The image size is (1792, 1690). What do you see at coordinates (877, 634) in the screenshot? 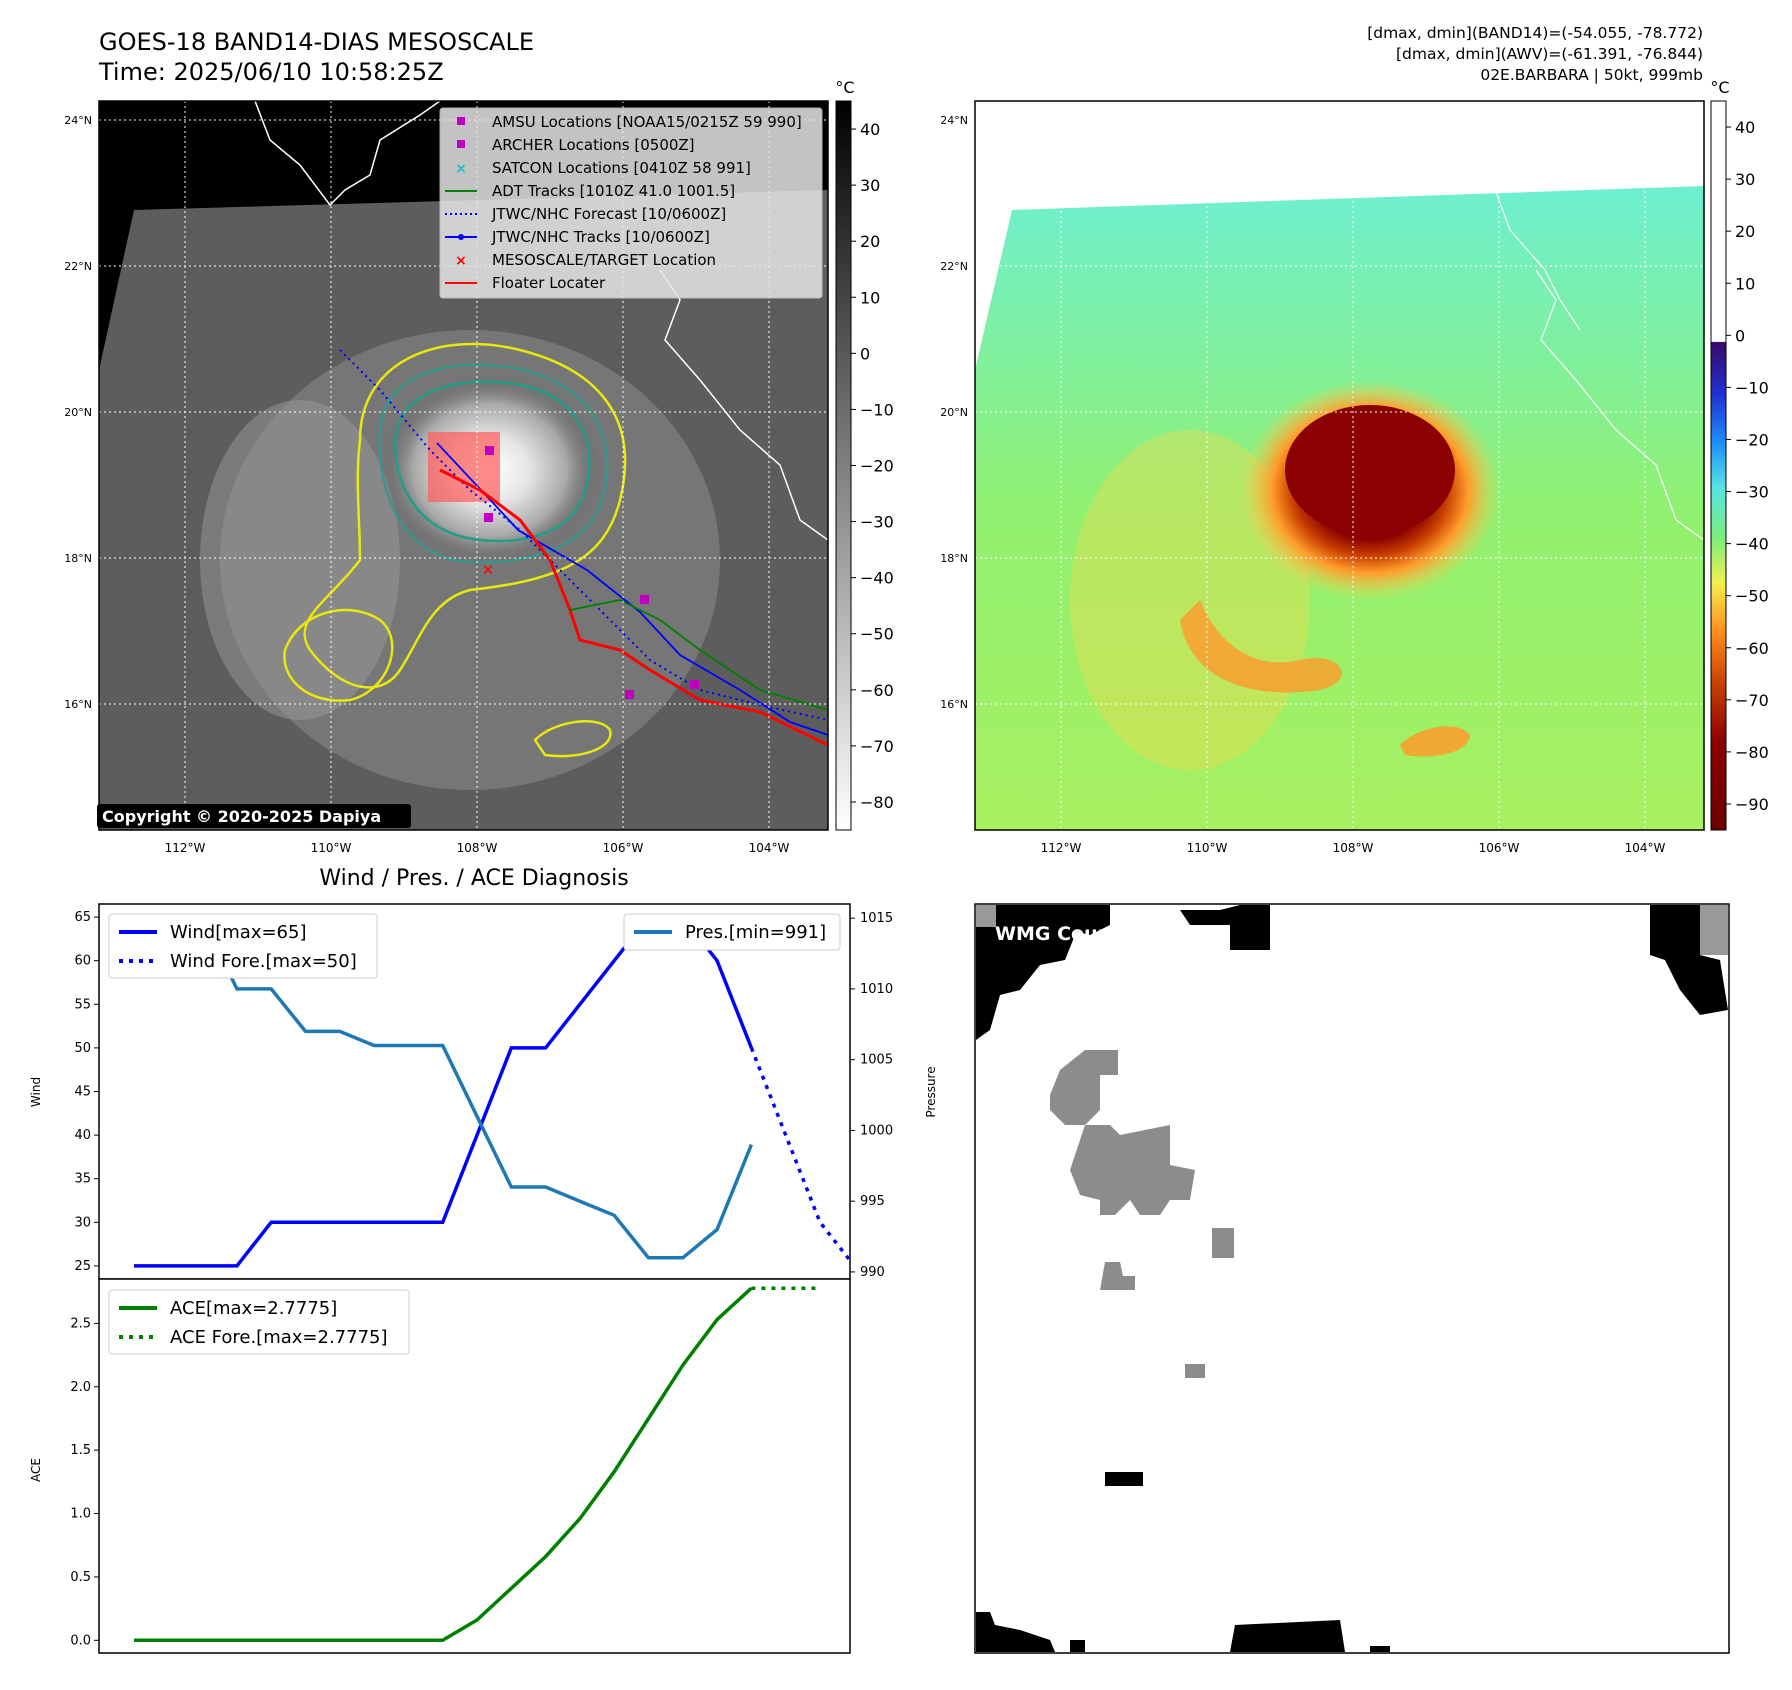
I see `colorbar-tick-label: −50` at bounding box center [877, 634].